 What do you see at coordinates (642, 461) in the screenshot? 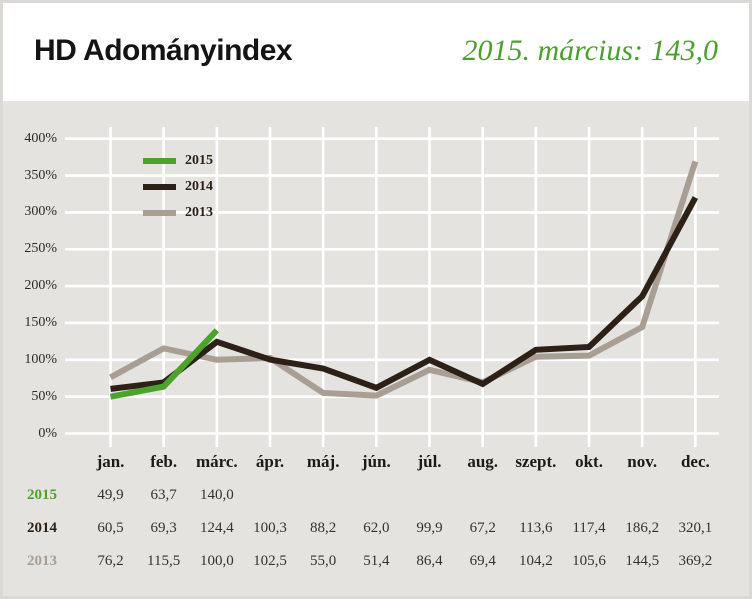
I see `x-axis-month-label: nov.` at bounding box center [642, 461].